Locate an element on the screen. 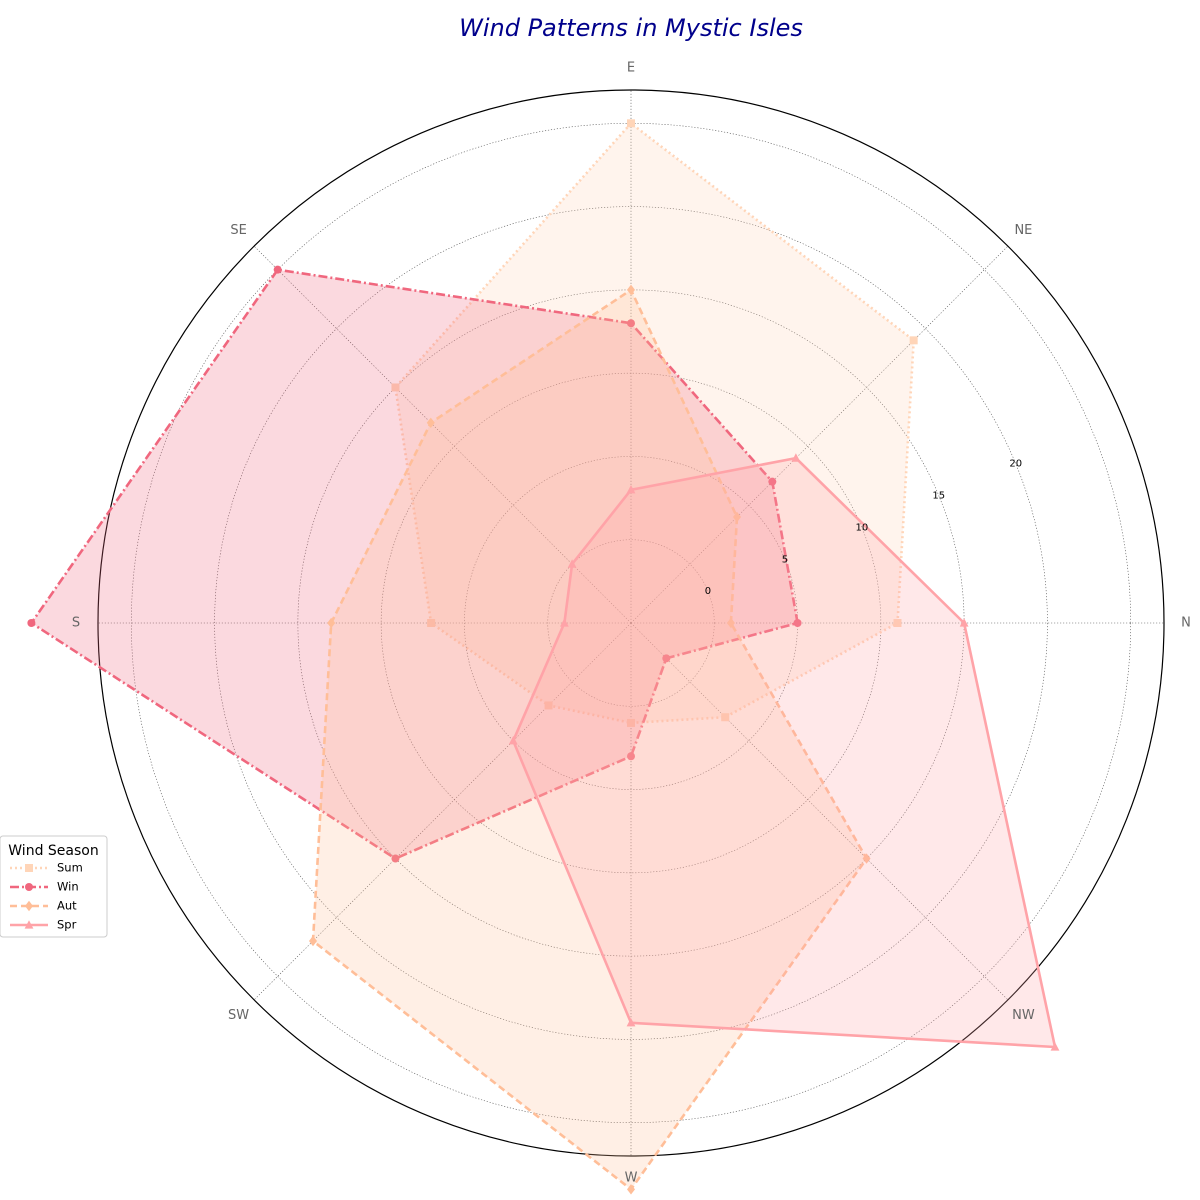 This screenshot has height=1200, width=1200. data-point-spr-sw is located at coordinates (513, 740).